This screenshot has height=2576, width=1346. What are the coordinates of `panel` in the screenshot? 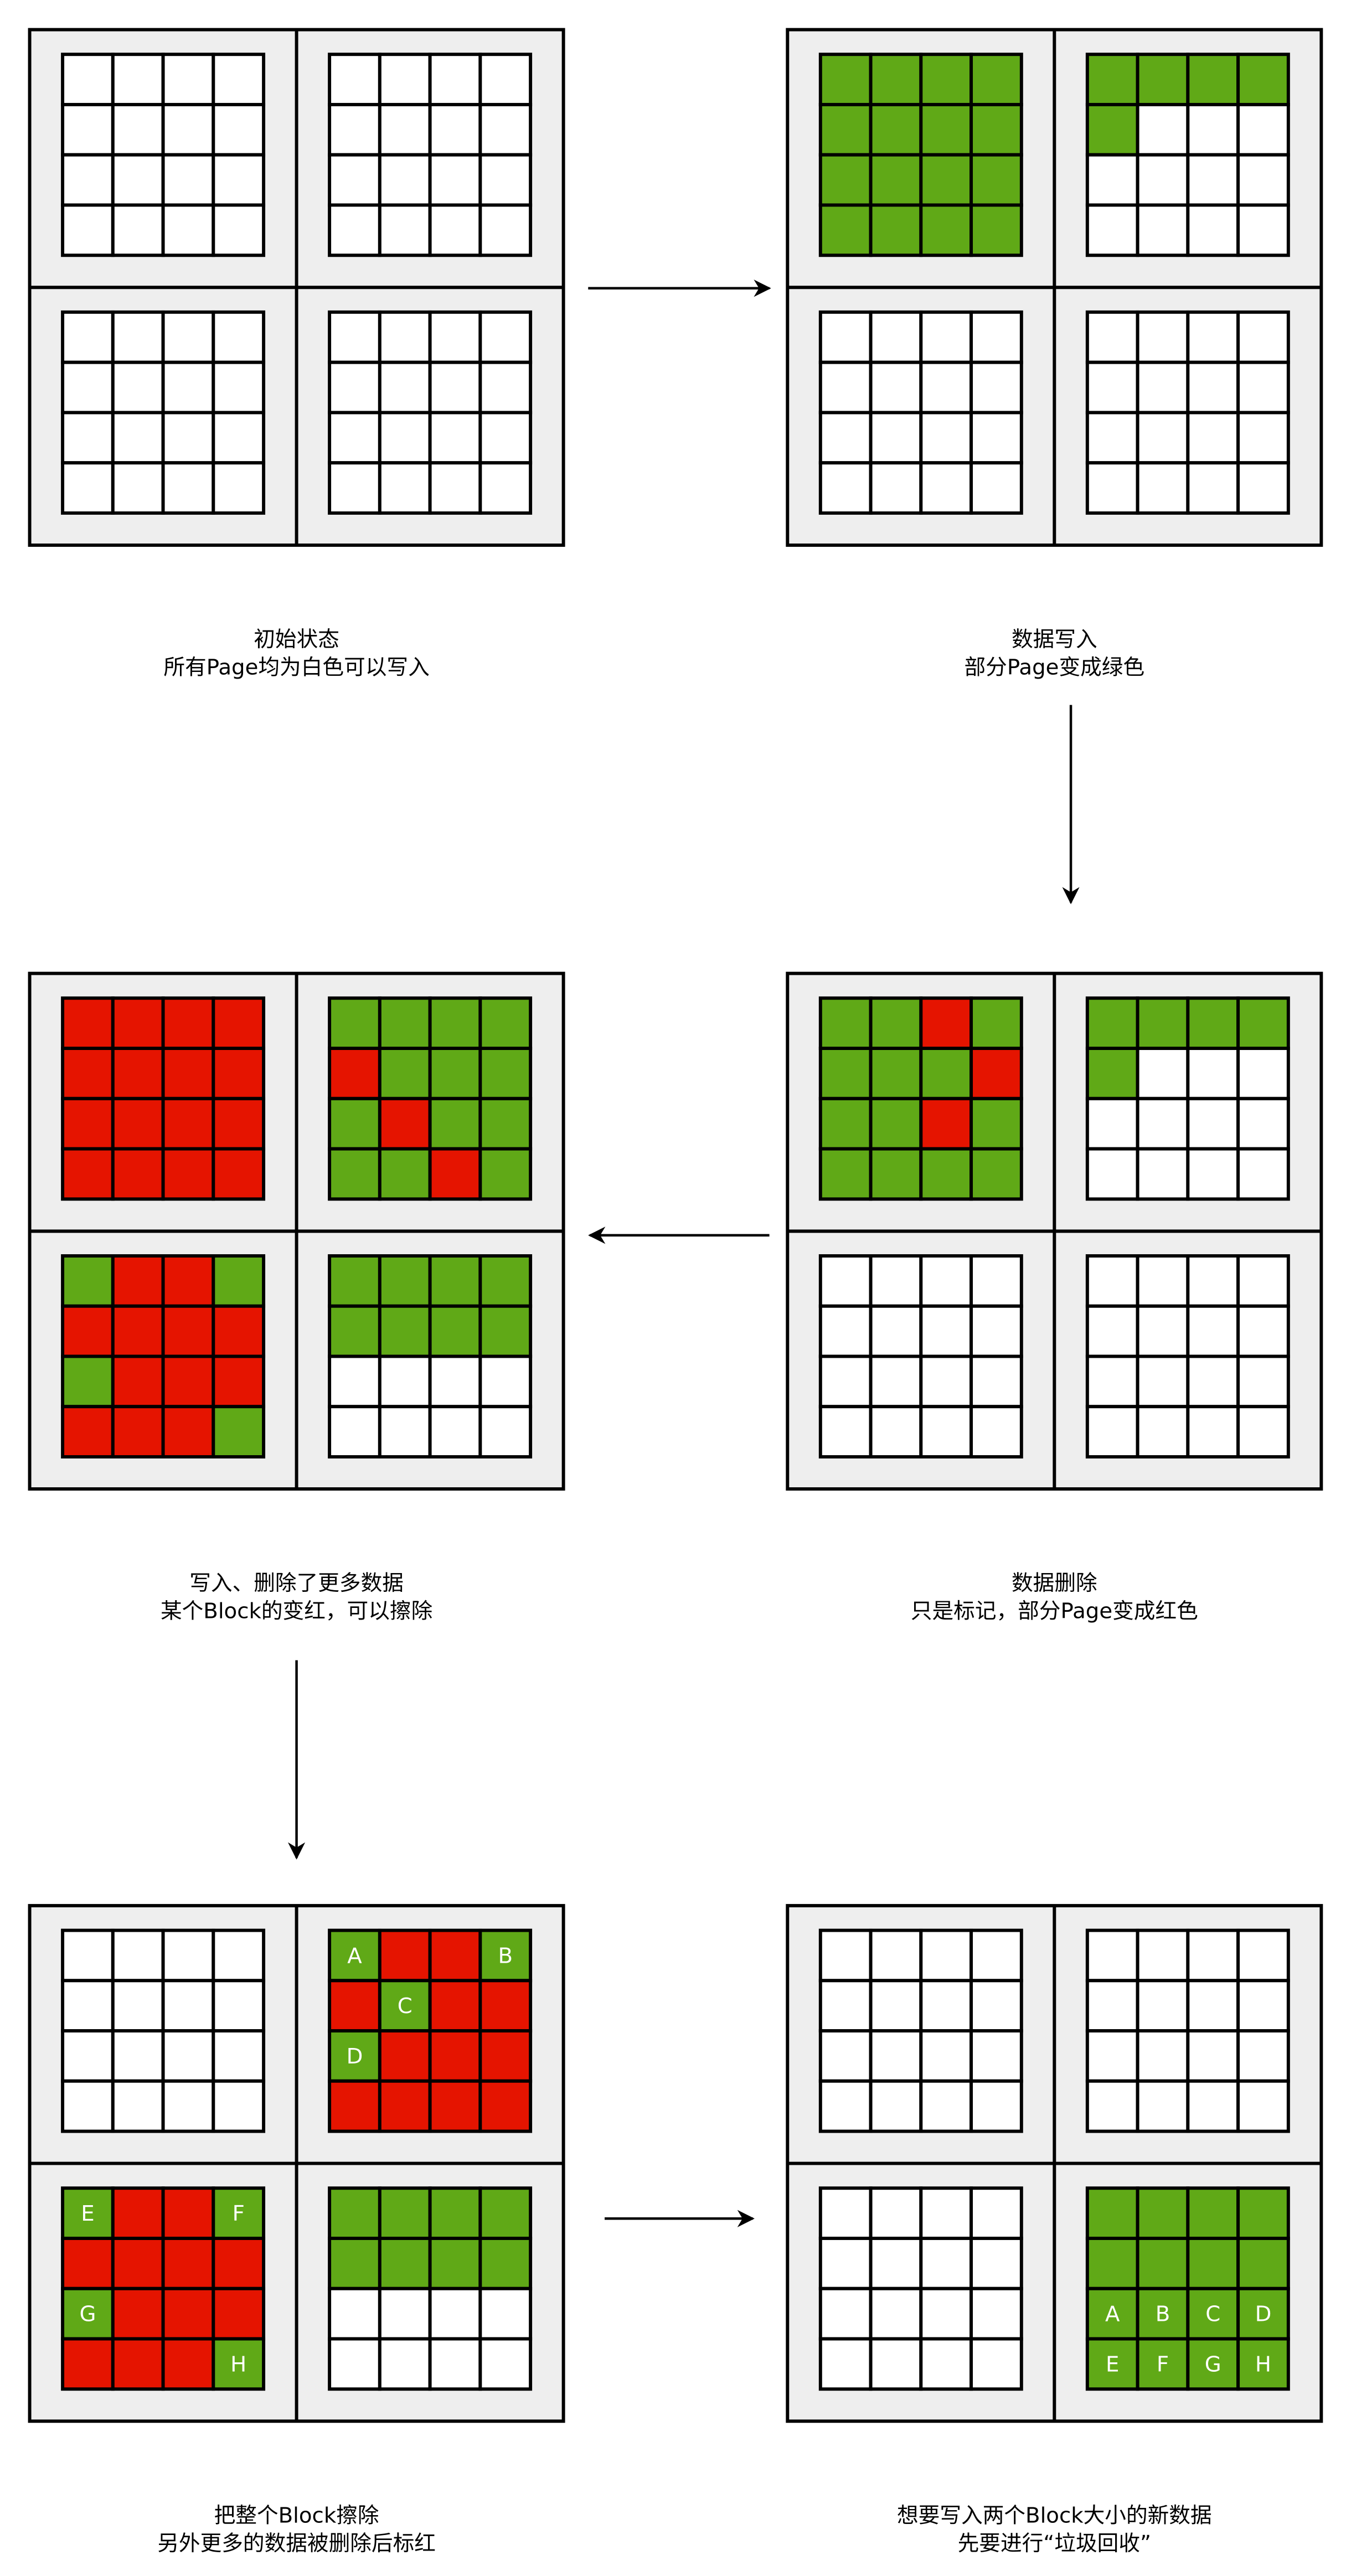 It's located at (1054, 287).